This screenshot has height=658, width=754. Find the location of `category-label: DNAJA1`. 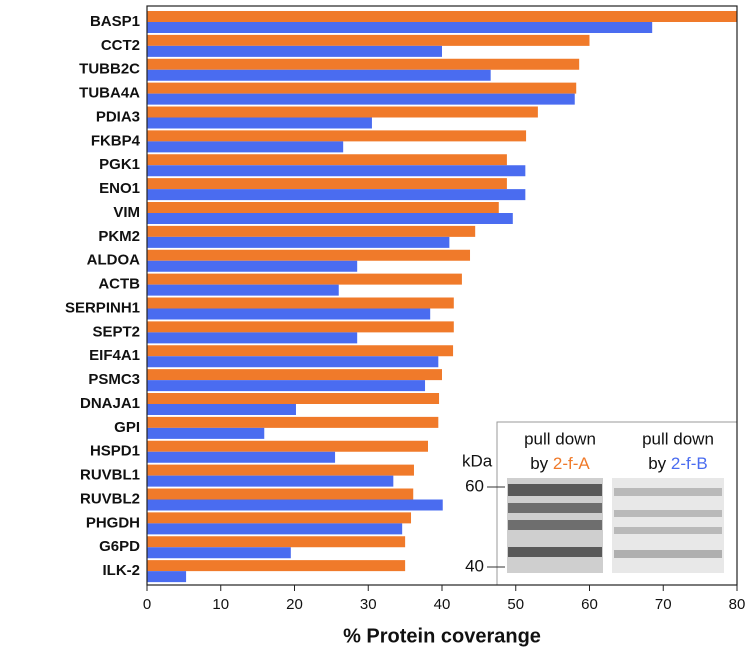

category-label: DNAJA1 is located at coordinates (110, 403).